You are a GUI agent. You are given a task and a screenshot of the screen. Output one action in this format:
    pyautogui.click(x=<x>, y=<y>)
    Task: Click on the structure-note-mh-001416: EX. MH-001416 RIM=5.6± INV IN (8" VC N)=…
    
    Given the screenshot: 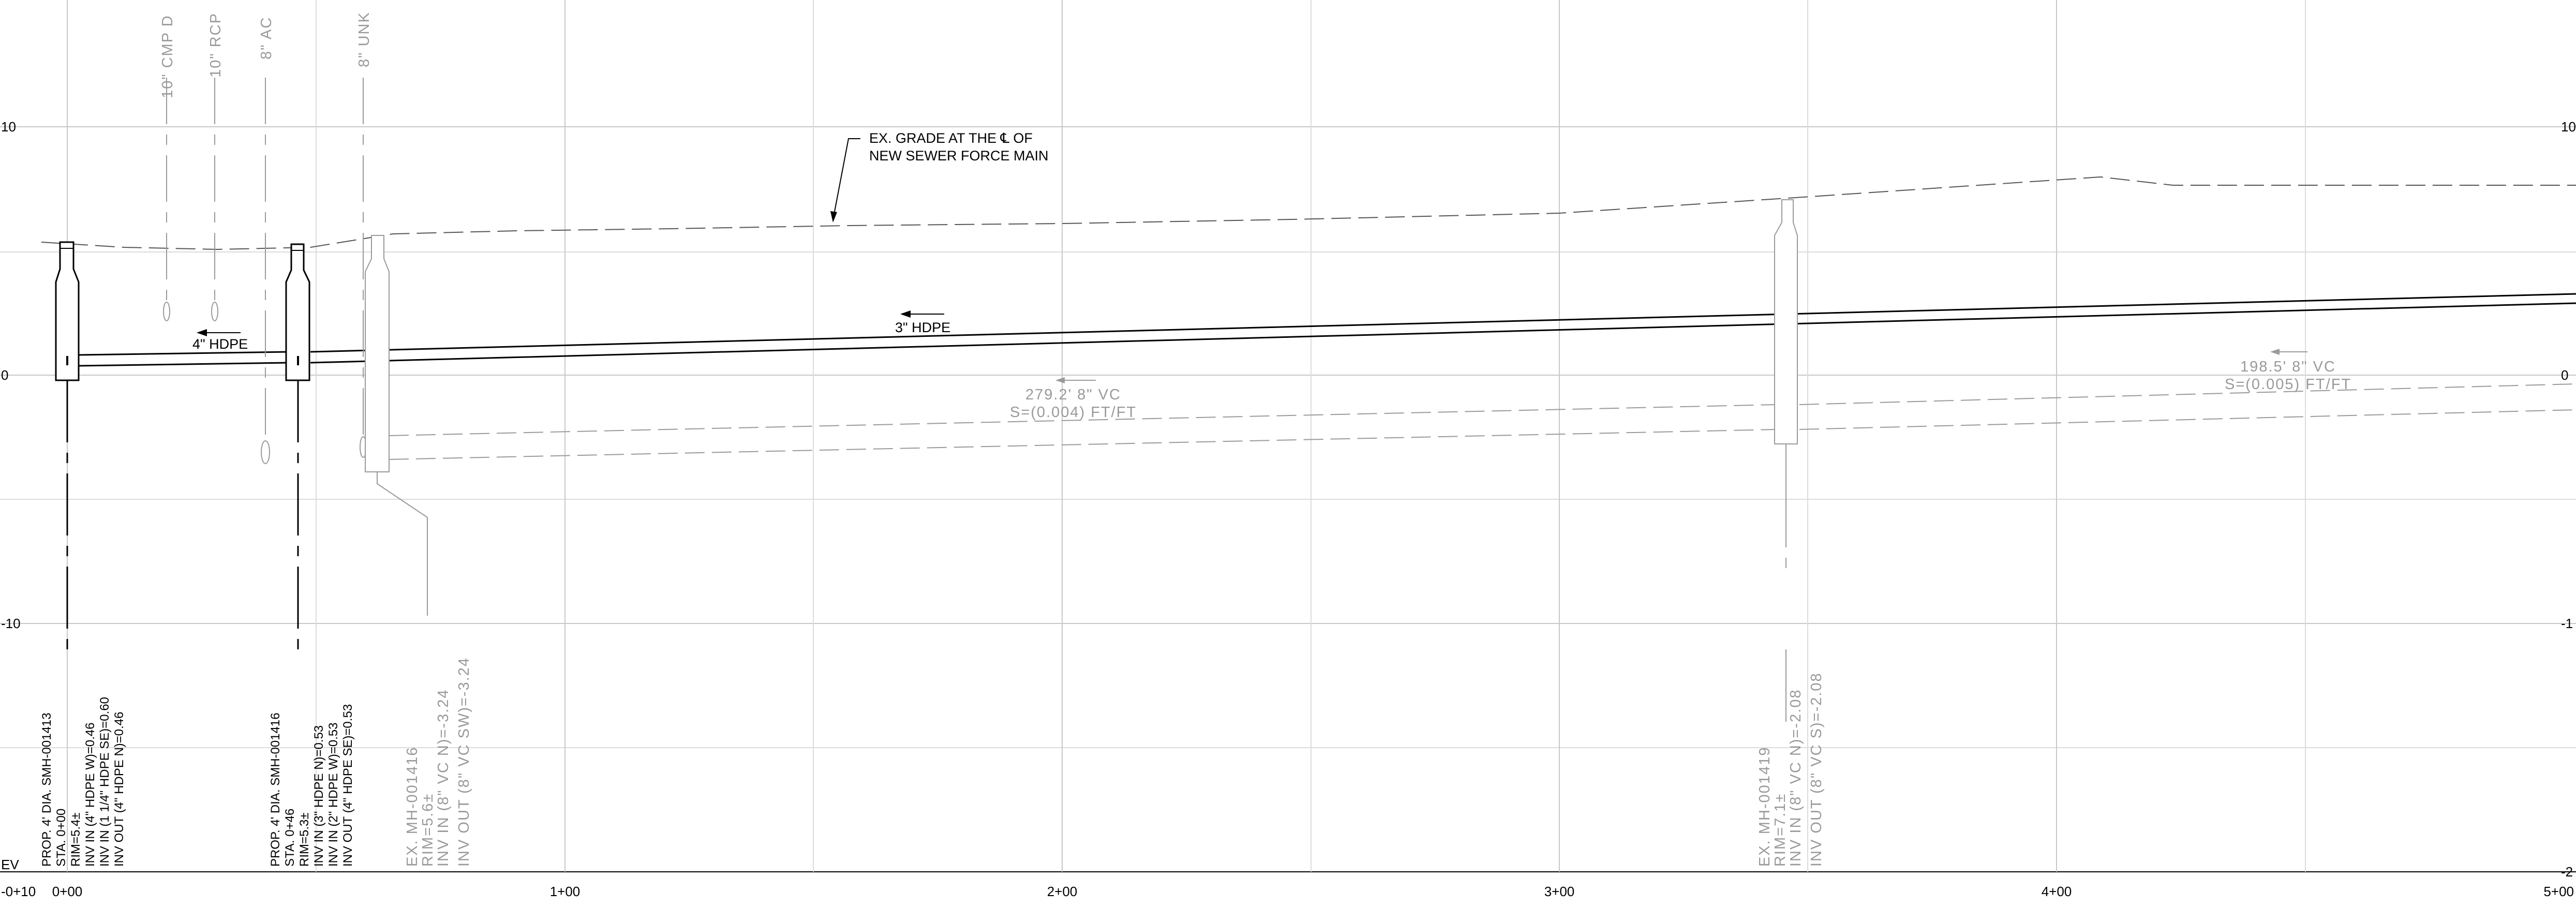 What is the action you would take?
    pyautogui.click(x=438, y=762)
    